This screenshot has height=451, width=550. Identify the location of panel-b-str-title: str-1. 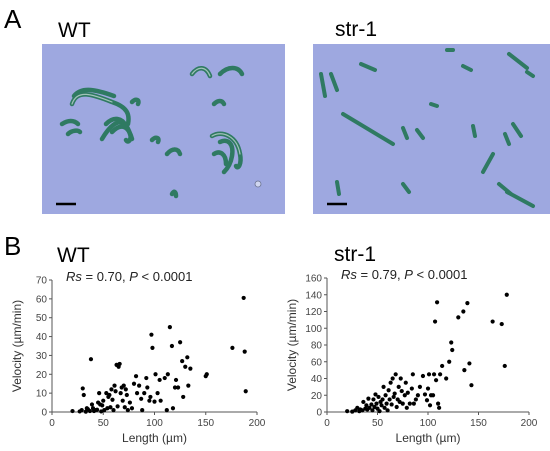
(355, 254).